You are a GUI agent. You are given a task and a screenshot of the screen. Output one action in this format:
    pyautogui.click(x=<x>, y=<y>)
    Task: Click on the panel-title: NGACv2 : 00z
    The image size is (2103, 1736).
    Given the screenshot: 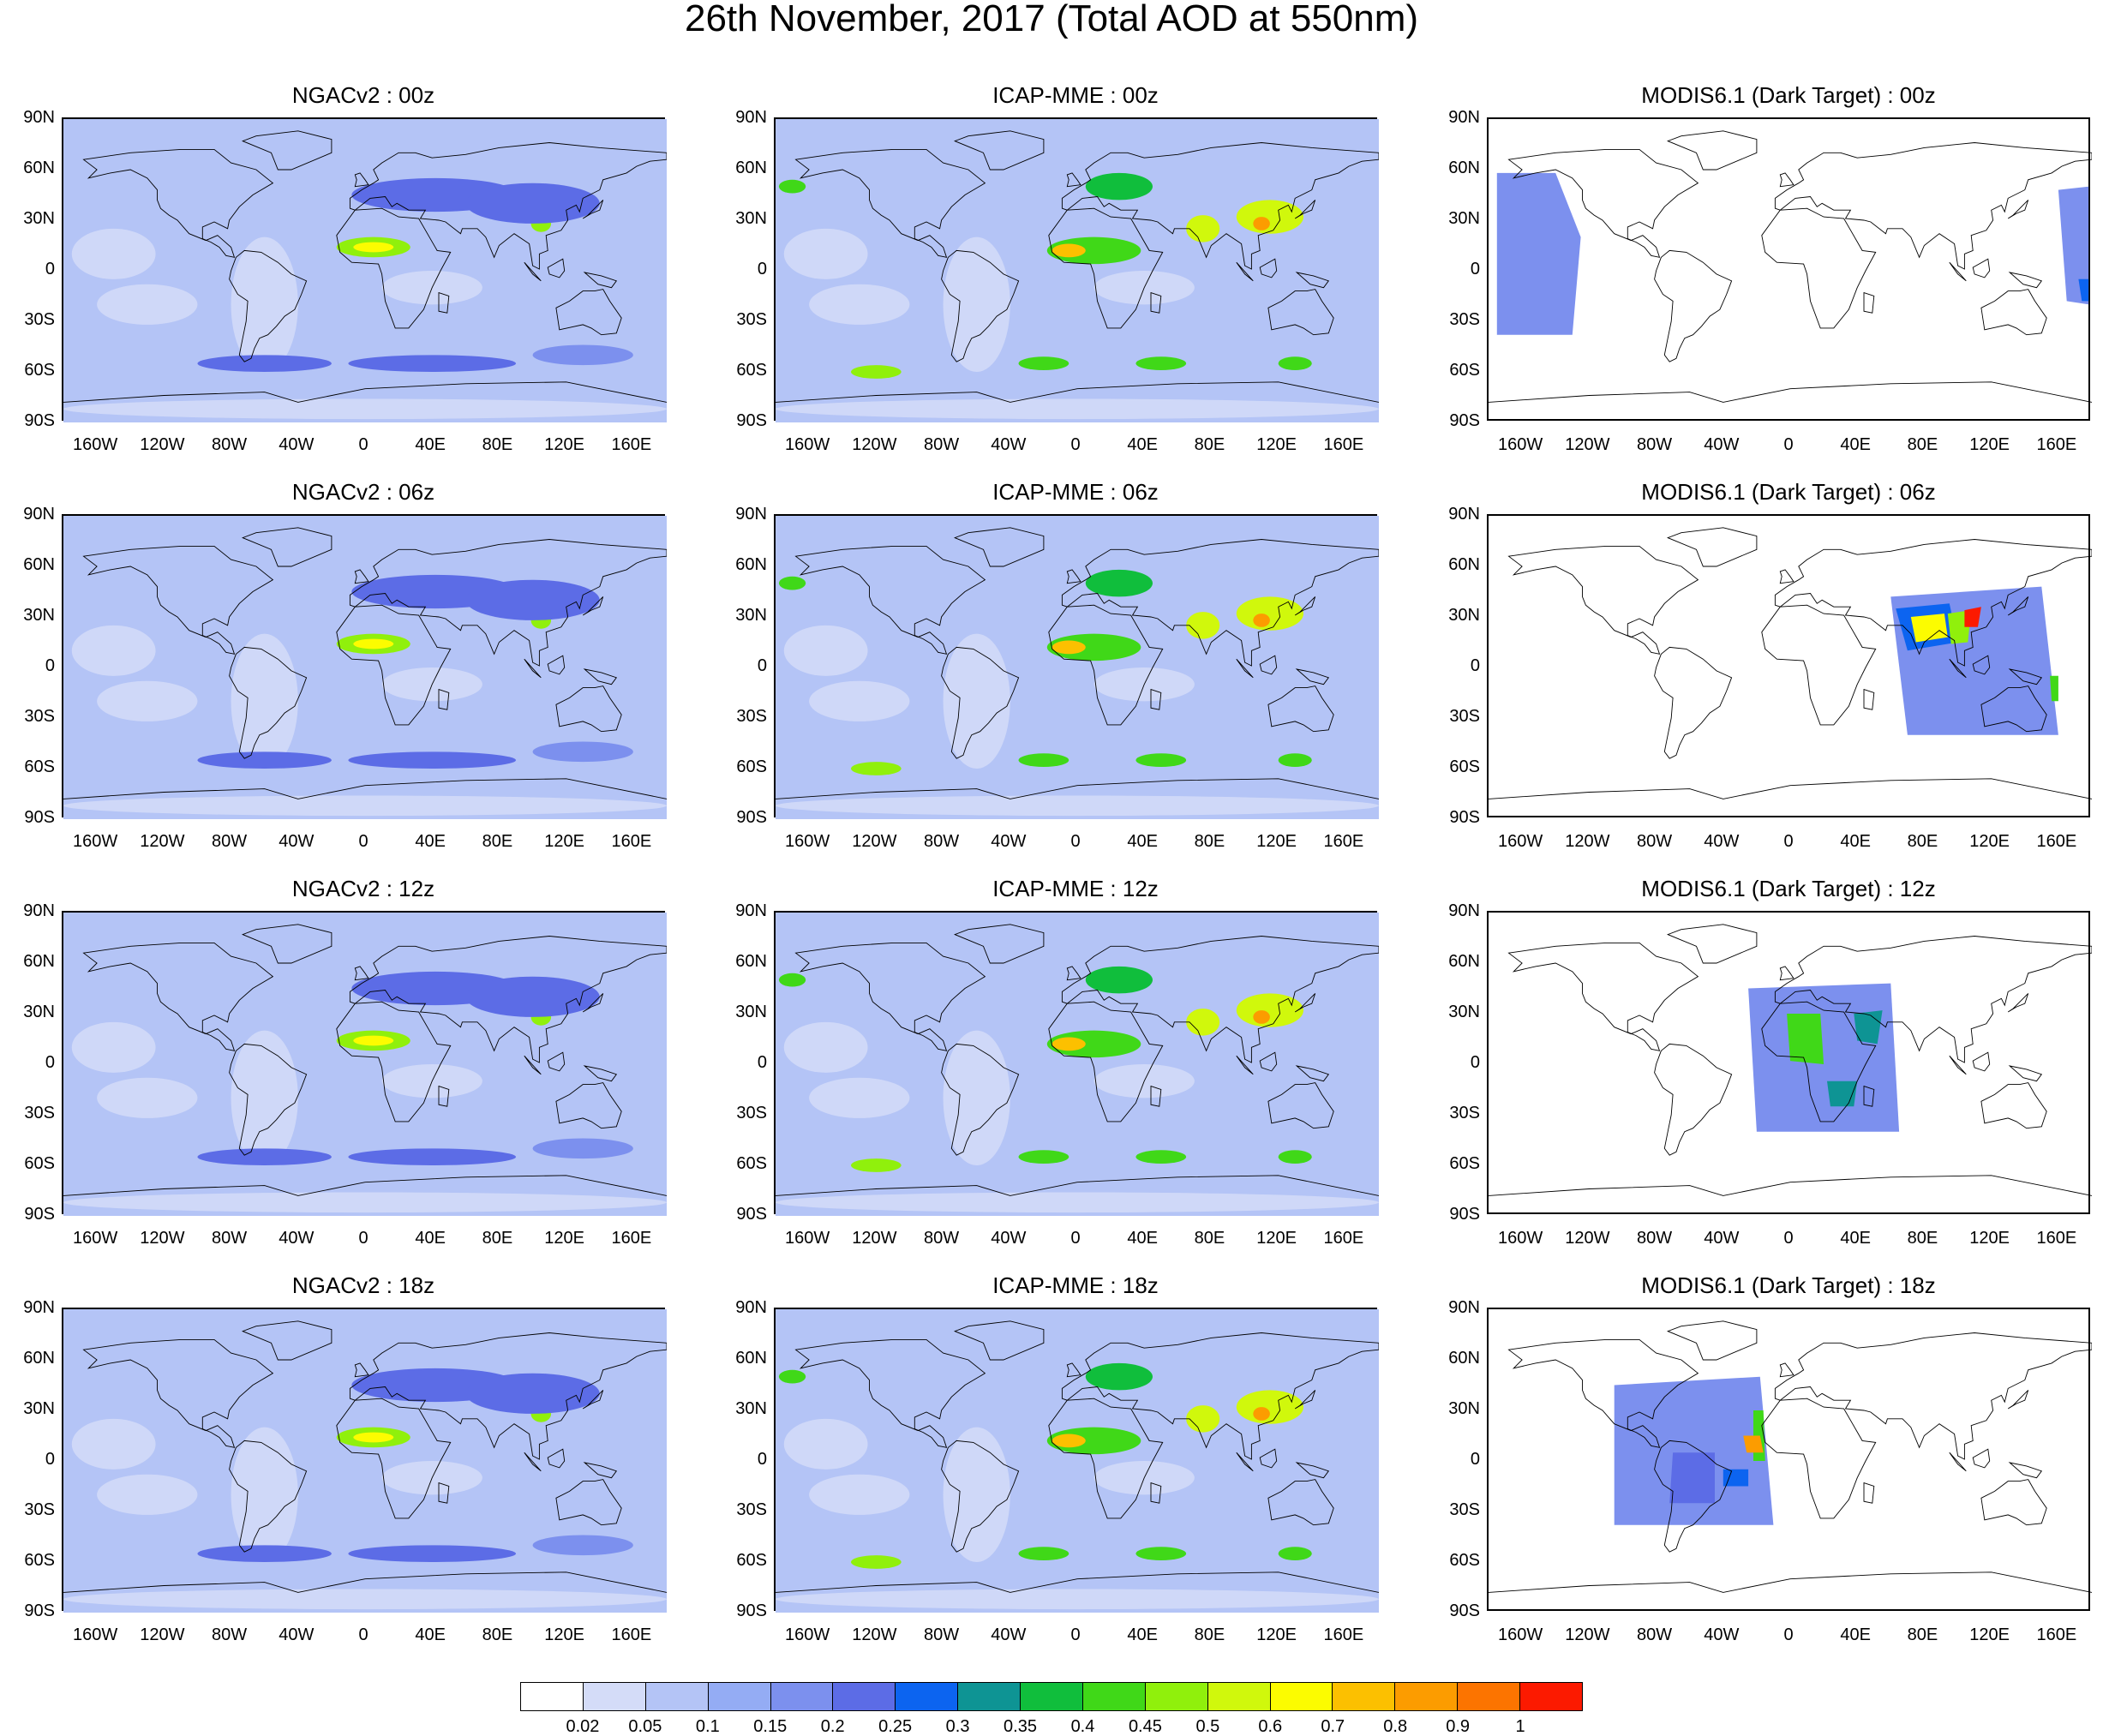 What is the action you would take?
    pyautogui.click(x=363, y=95)
    